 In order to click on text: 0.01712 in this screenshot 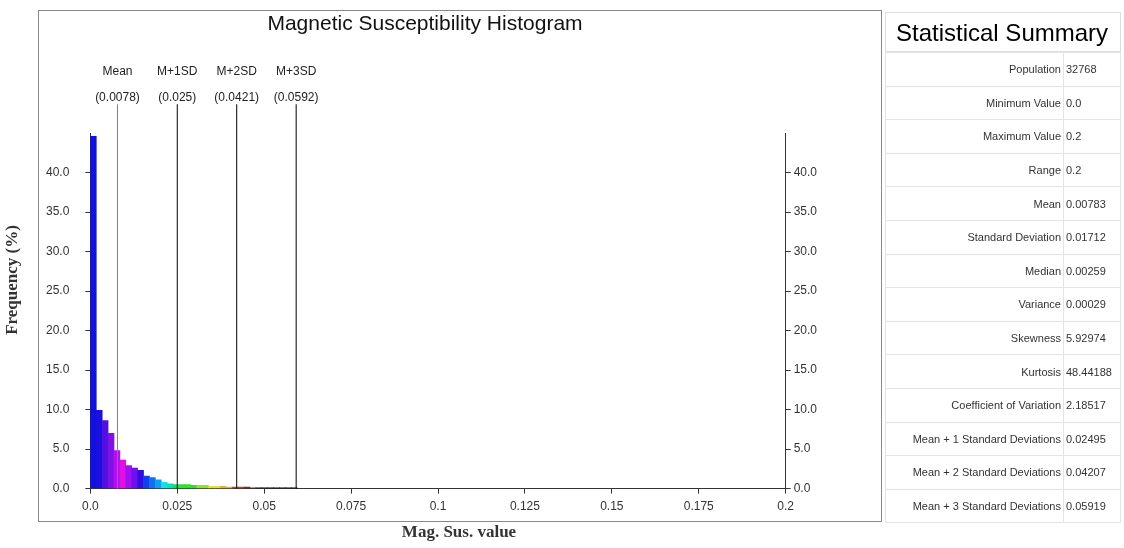, I will do `click(1086, 237)`.